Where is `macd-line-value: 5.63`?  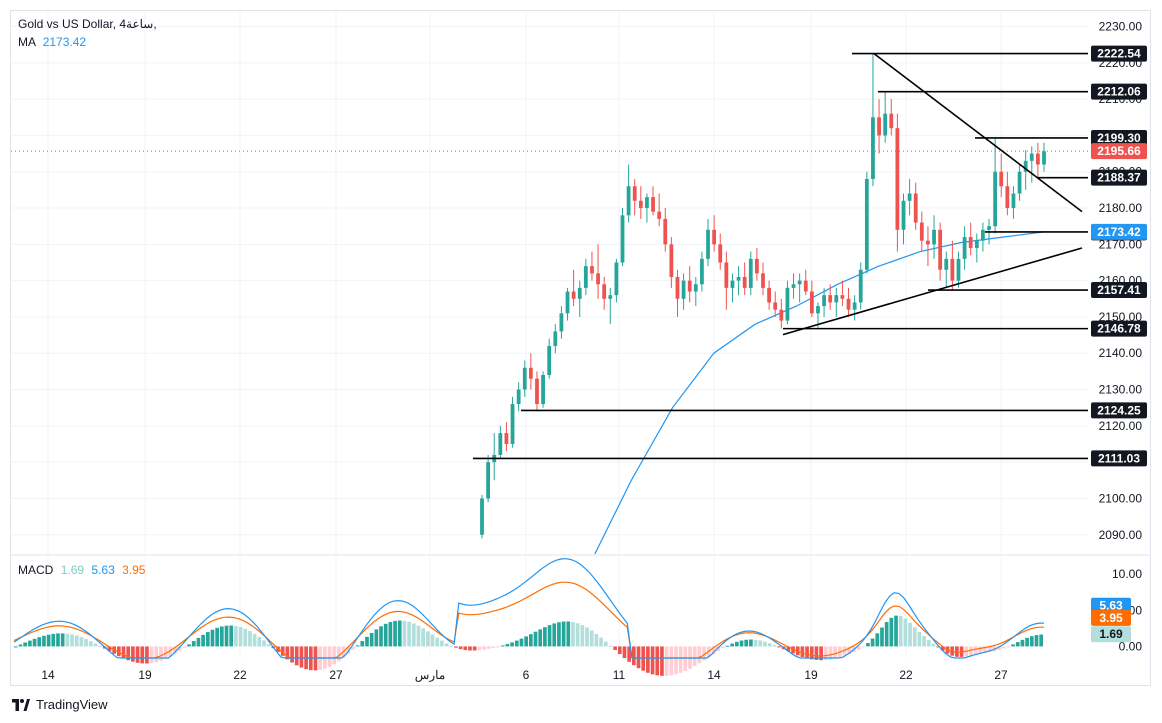 macd-line-value: 5.63 is located at coordinates (103, 570).